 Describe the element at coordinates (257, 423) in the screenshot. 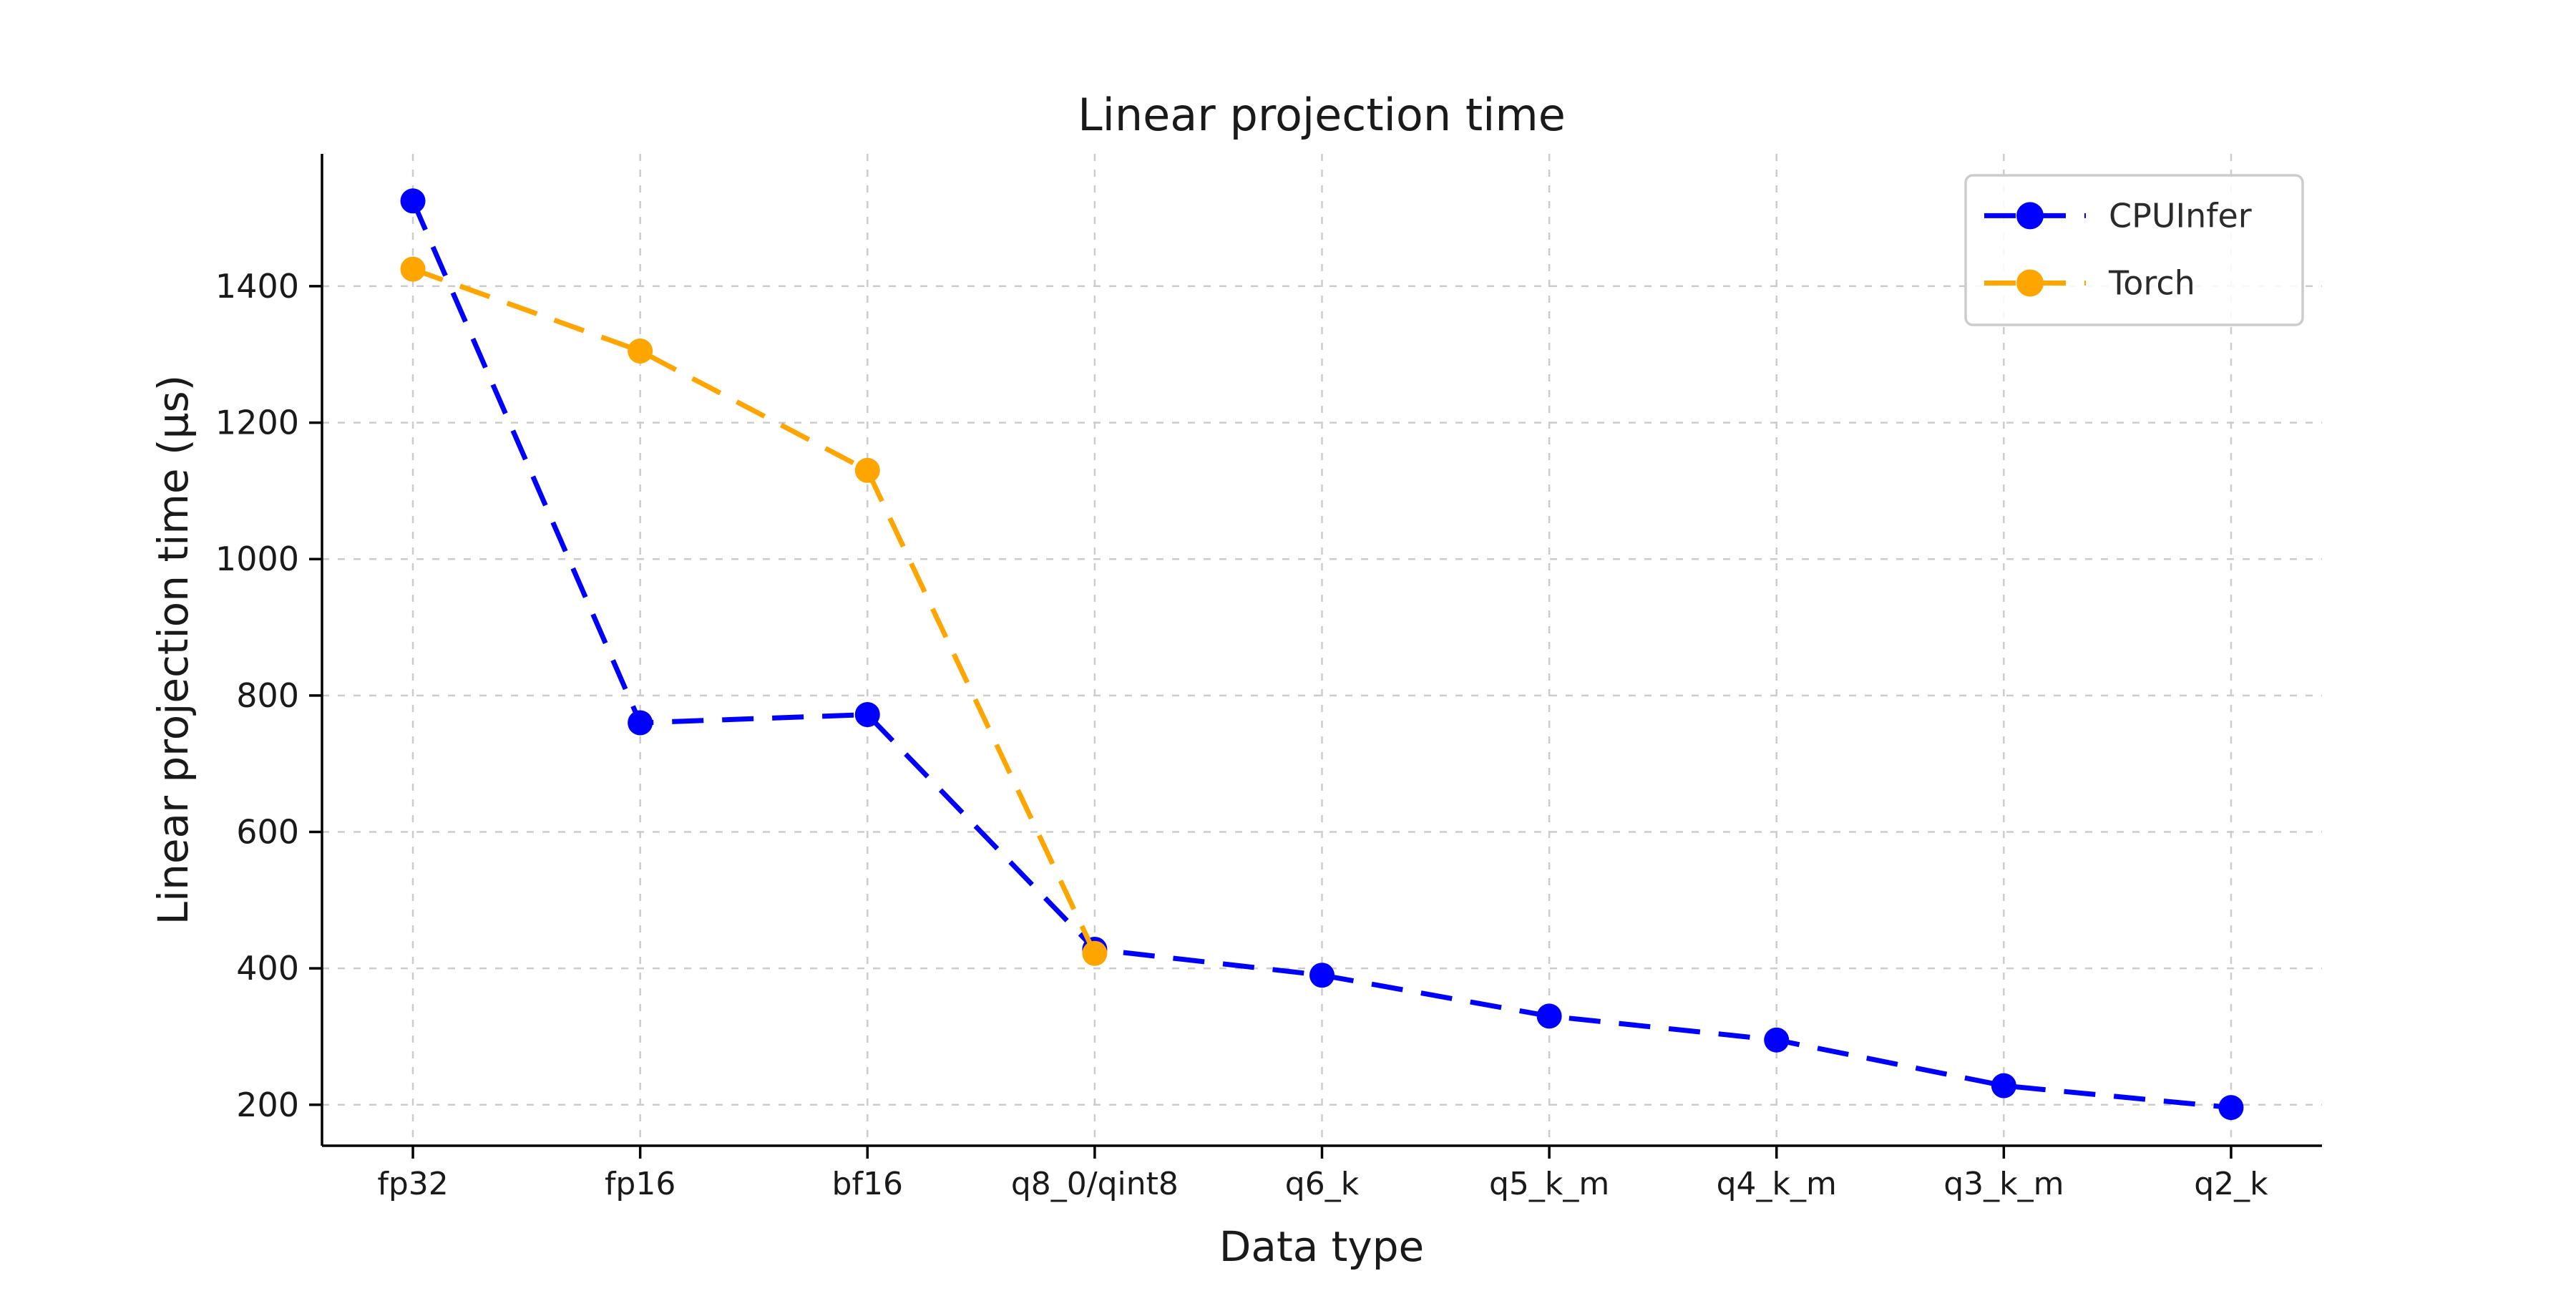

I see `y-tick-label: 1200` at that location.